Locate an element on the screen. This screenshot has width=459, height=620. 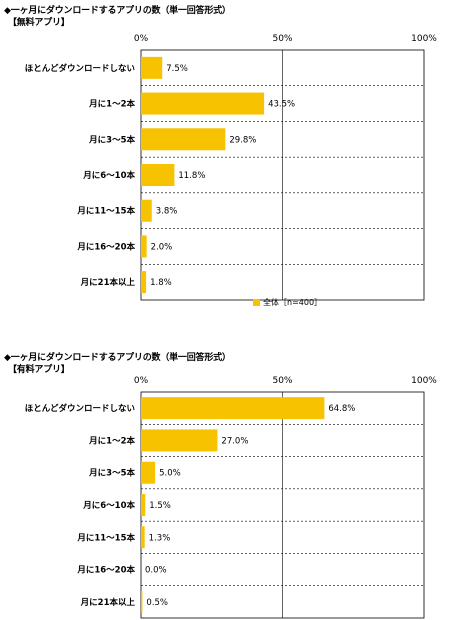
chart1-subtitle: 【無料アプリ】 is located at coordinates (39, 23).